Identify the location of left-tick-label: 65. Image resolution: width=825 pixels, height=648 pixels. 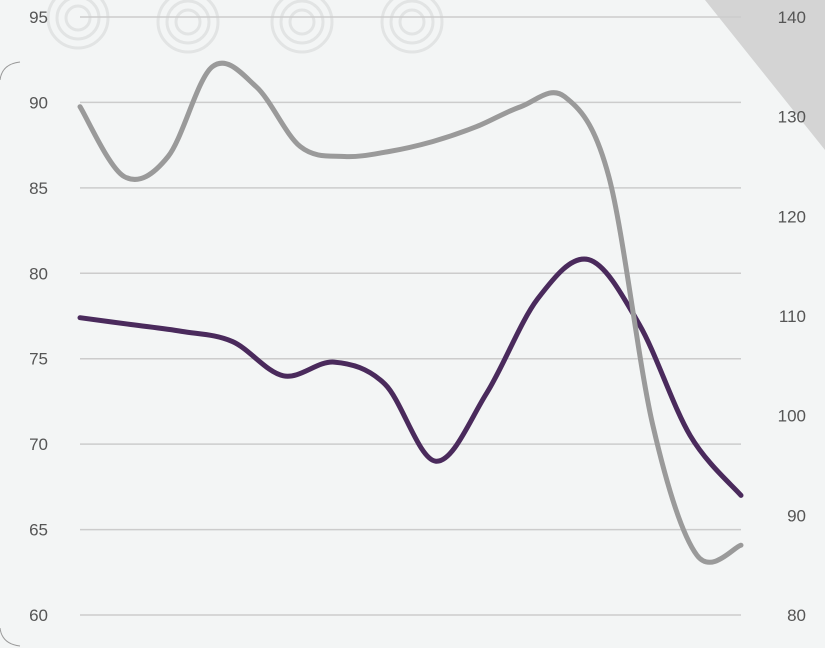
(38, 530).